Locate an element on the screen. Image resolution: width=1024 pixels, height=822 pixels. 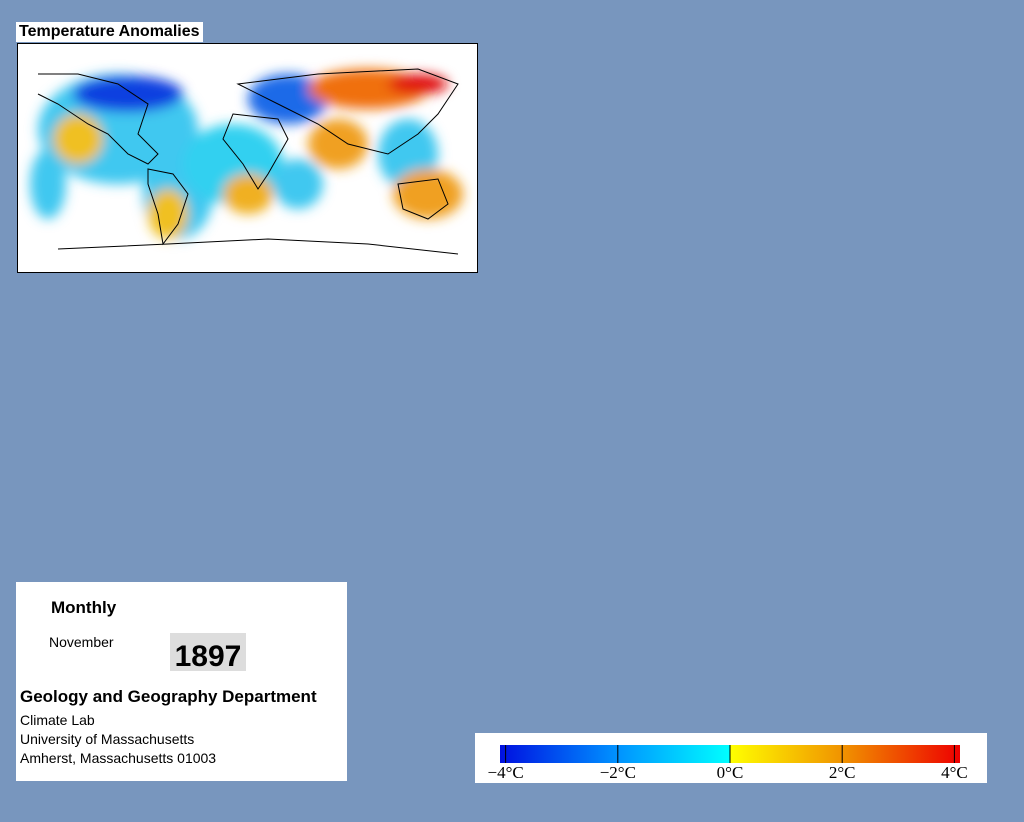
period: Monthly is located at coordinates (84, 607).